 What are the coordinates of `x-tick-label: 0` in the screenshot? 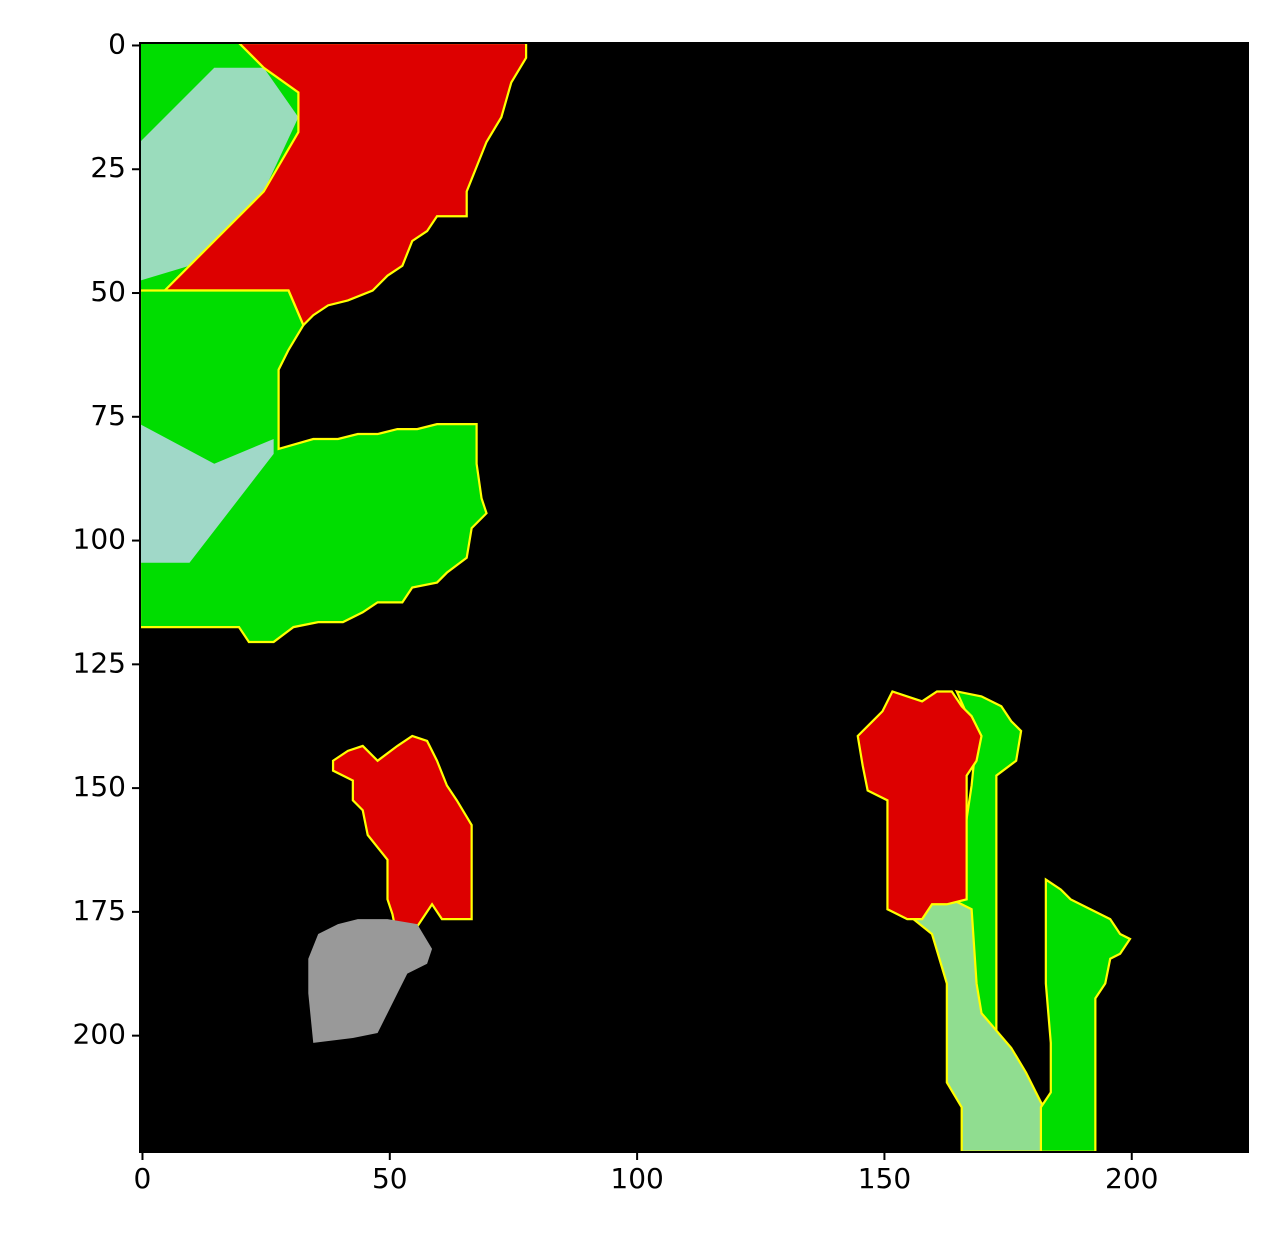 It's located at (143, 1178).